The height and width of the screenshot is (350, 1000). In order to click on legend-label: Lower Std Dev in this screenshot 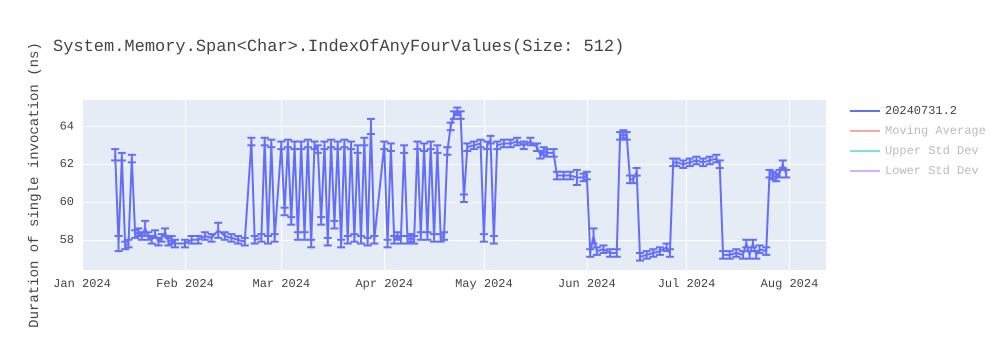, I will do `click(932, 171)`.